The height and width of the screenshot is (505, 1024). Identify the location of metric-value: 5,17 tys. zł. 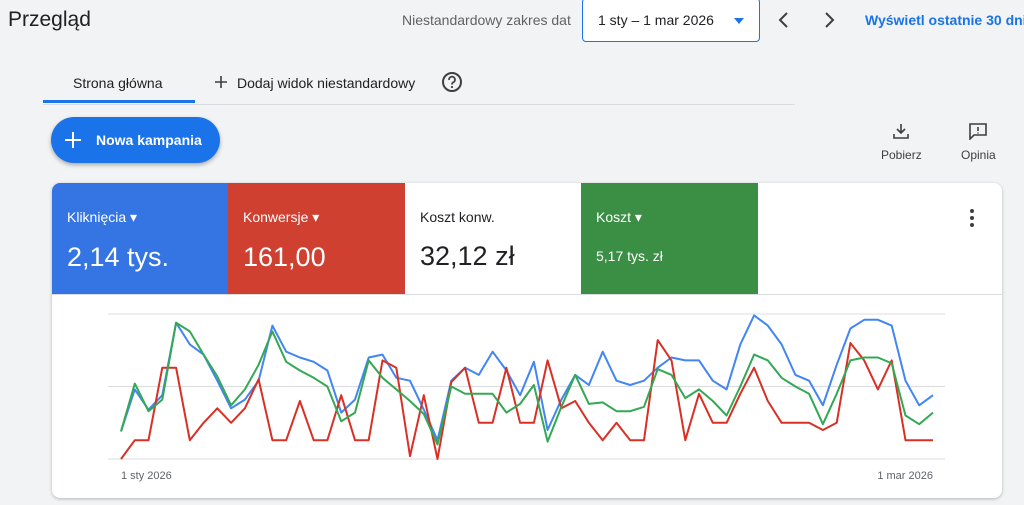
(629, 256).